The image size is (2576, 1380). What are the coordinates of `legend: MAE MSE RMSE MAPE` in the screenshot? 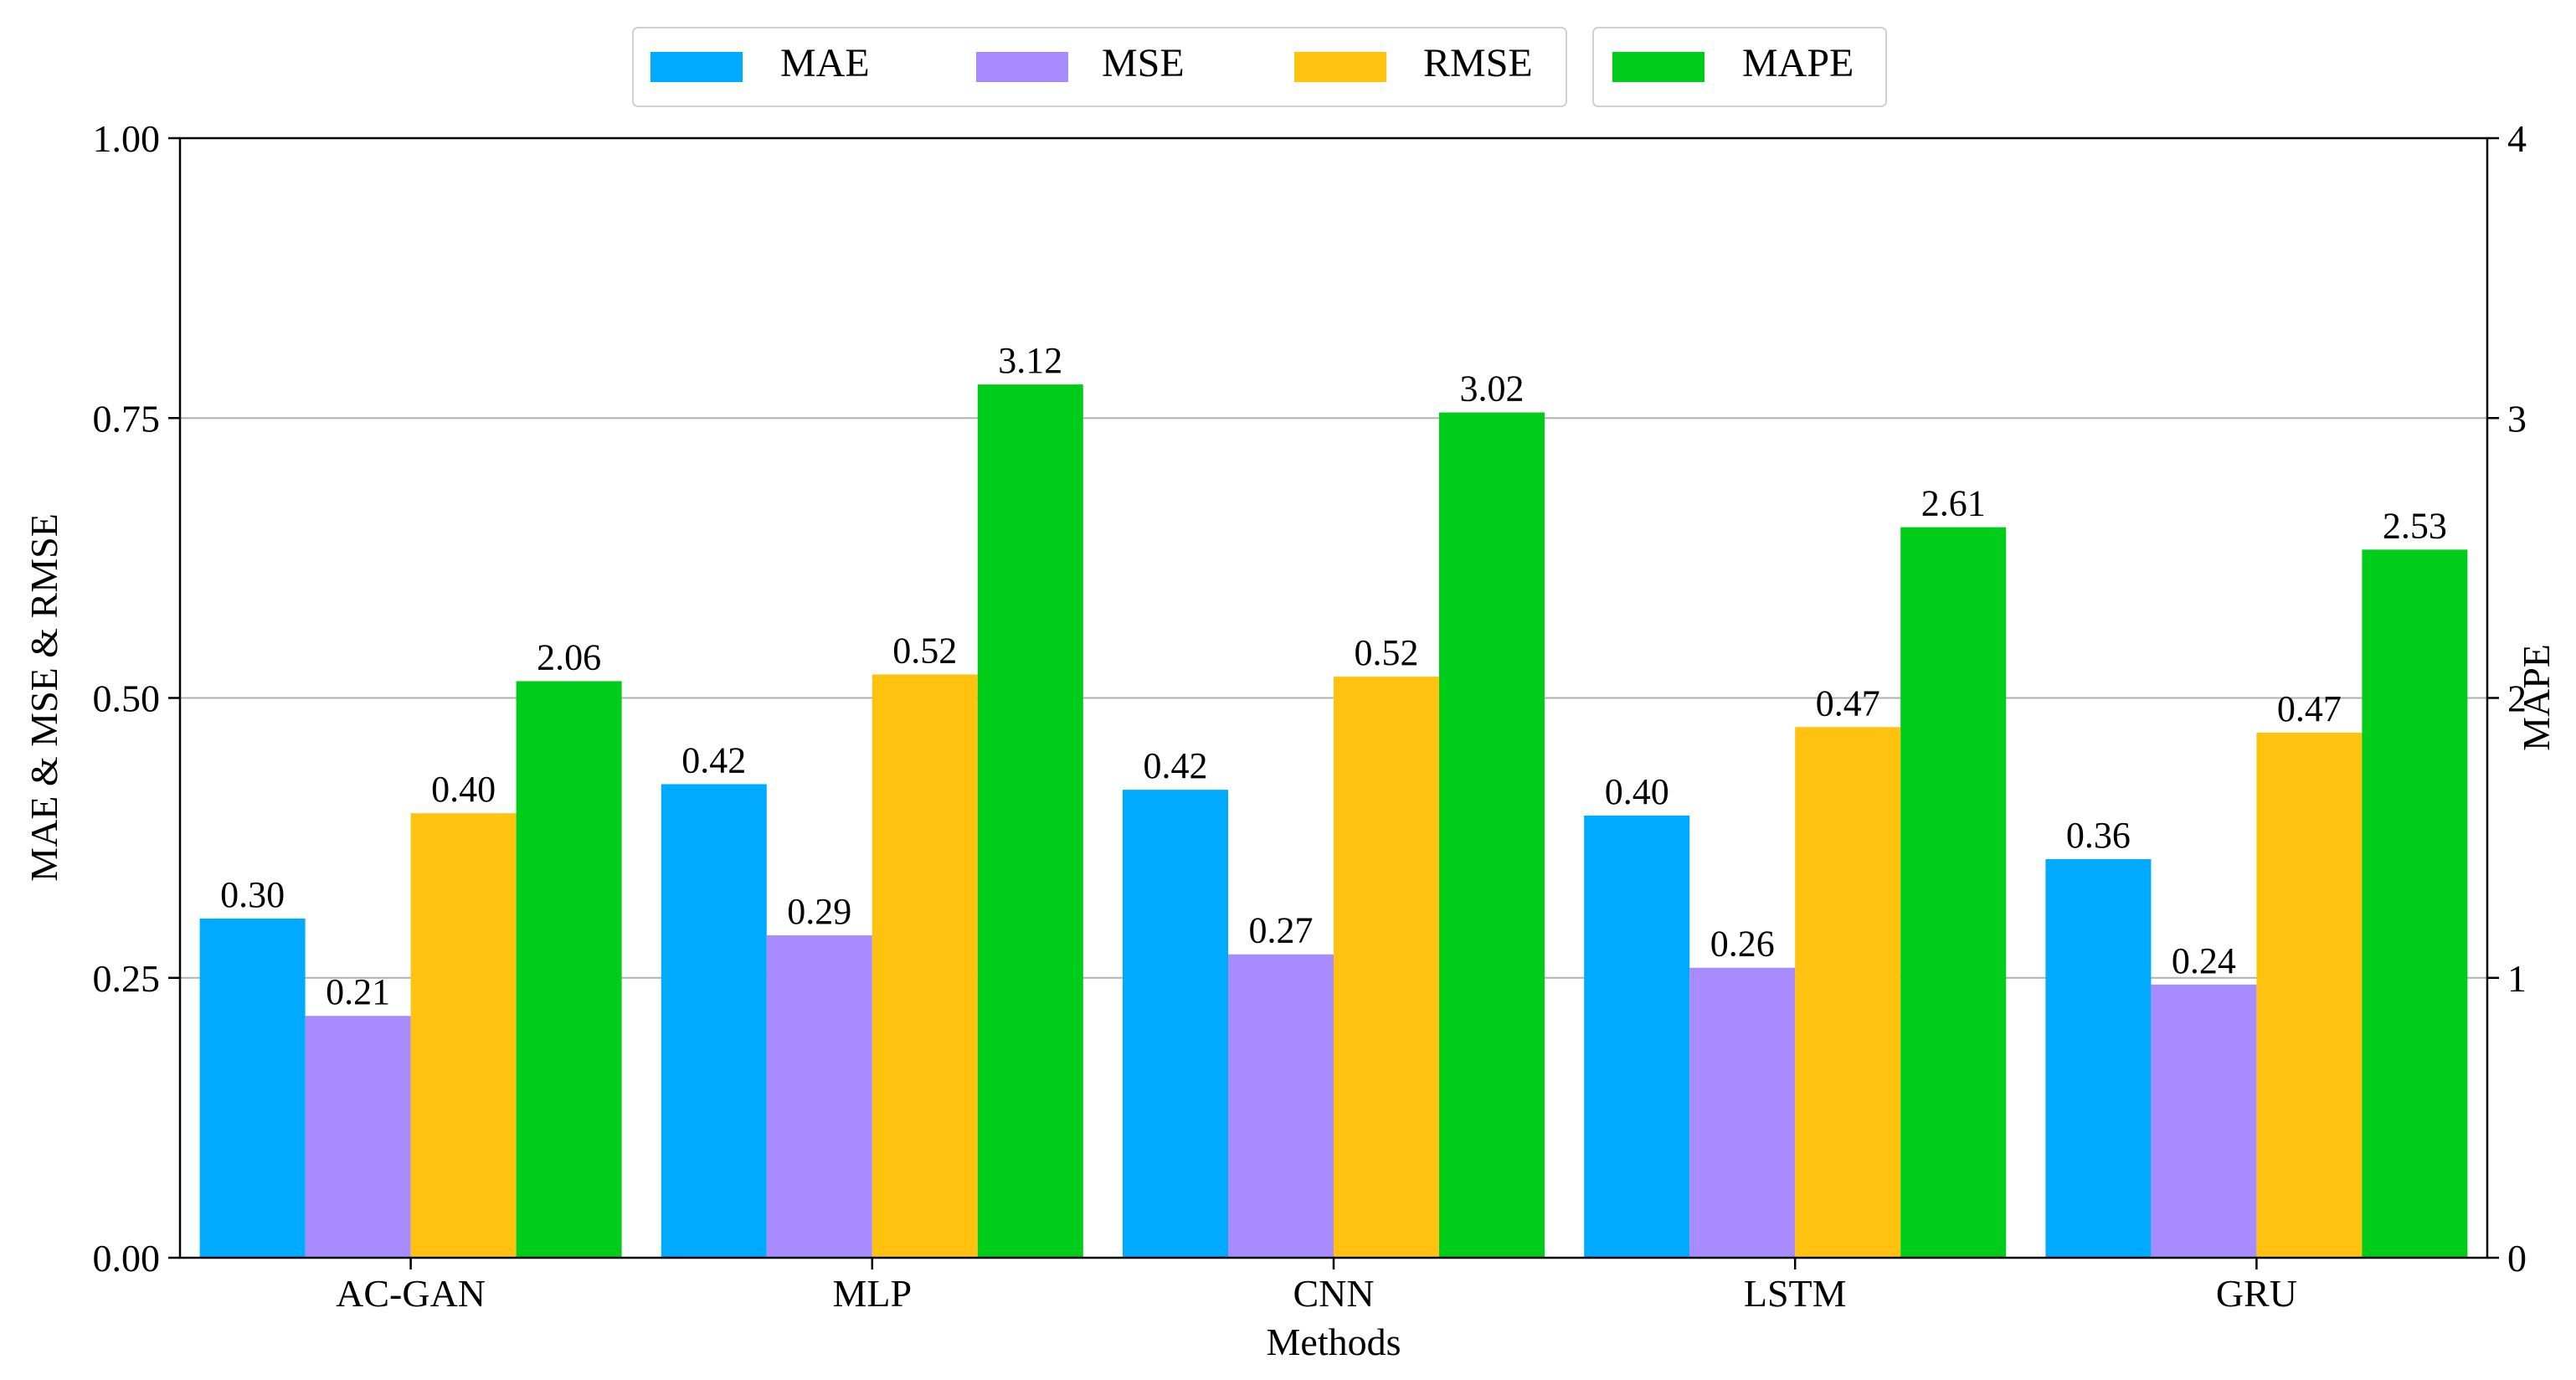 It's located at (1260, 67).